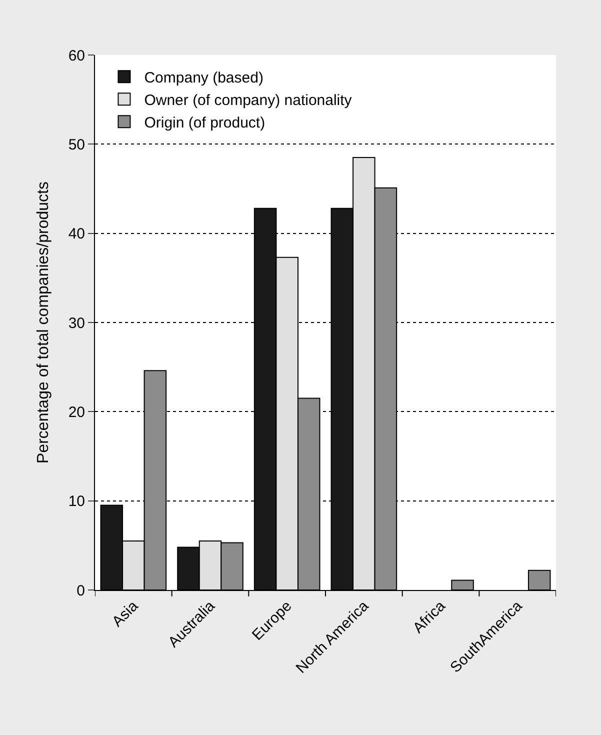 The width and height of the screenshot is (601, 735). What do you see at coordinates (248, 100) in the screenshot?
I see `legend-label: Owner (of company) nationality` at bounding box center [248, 100].